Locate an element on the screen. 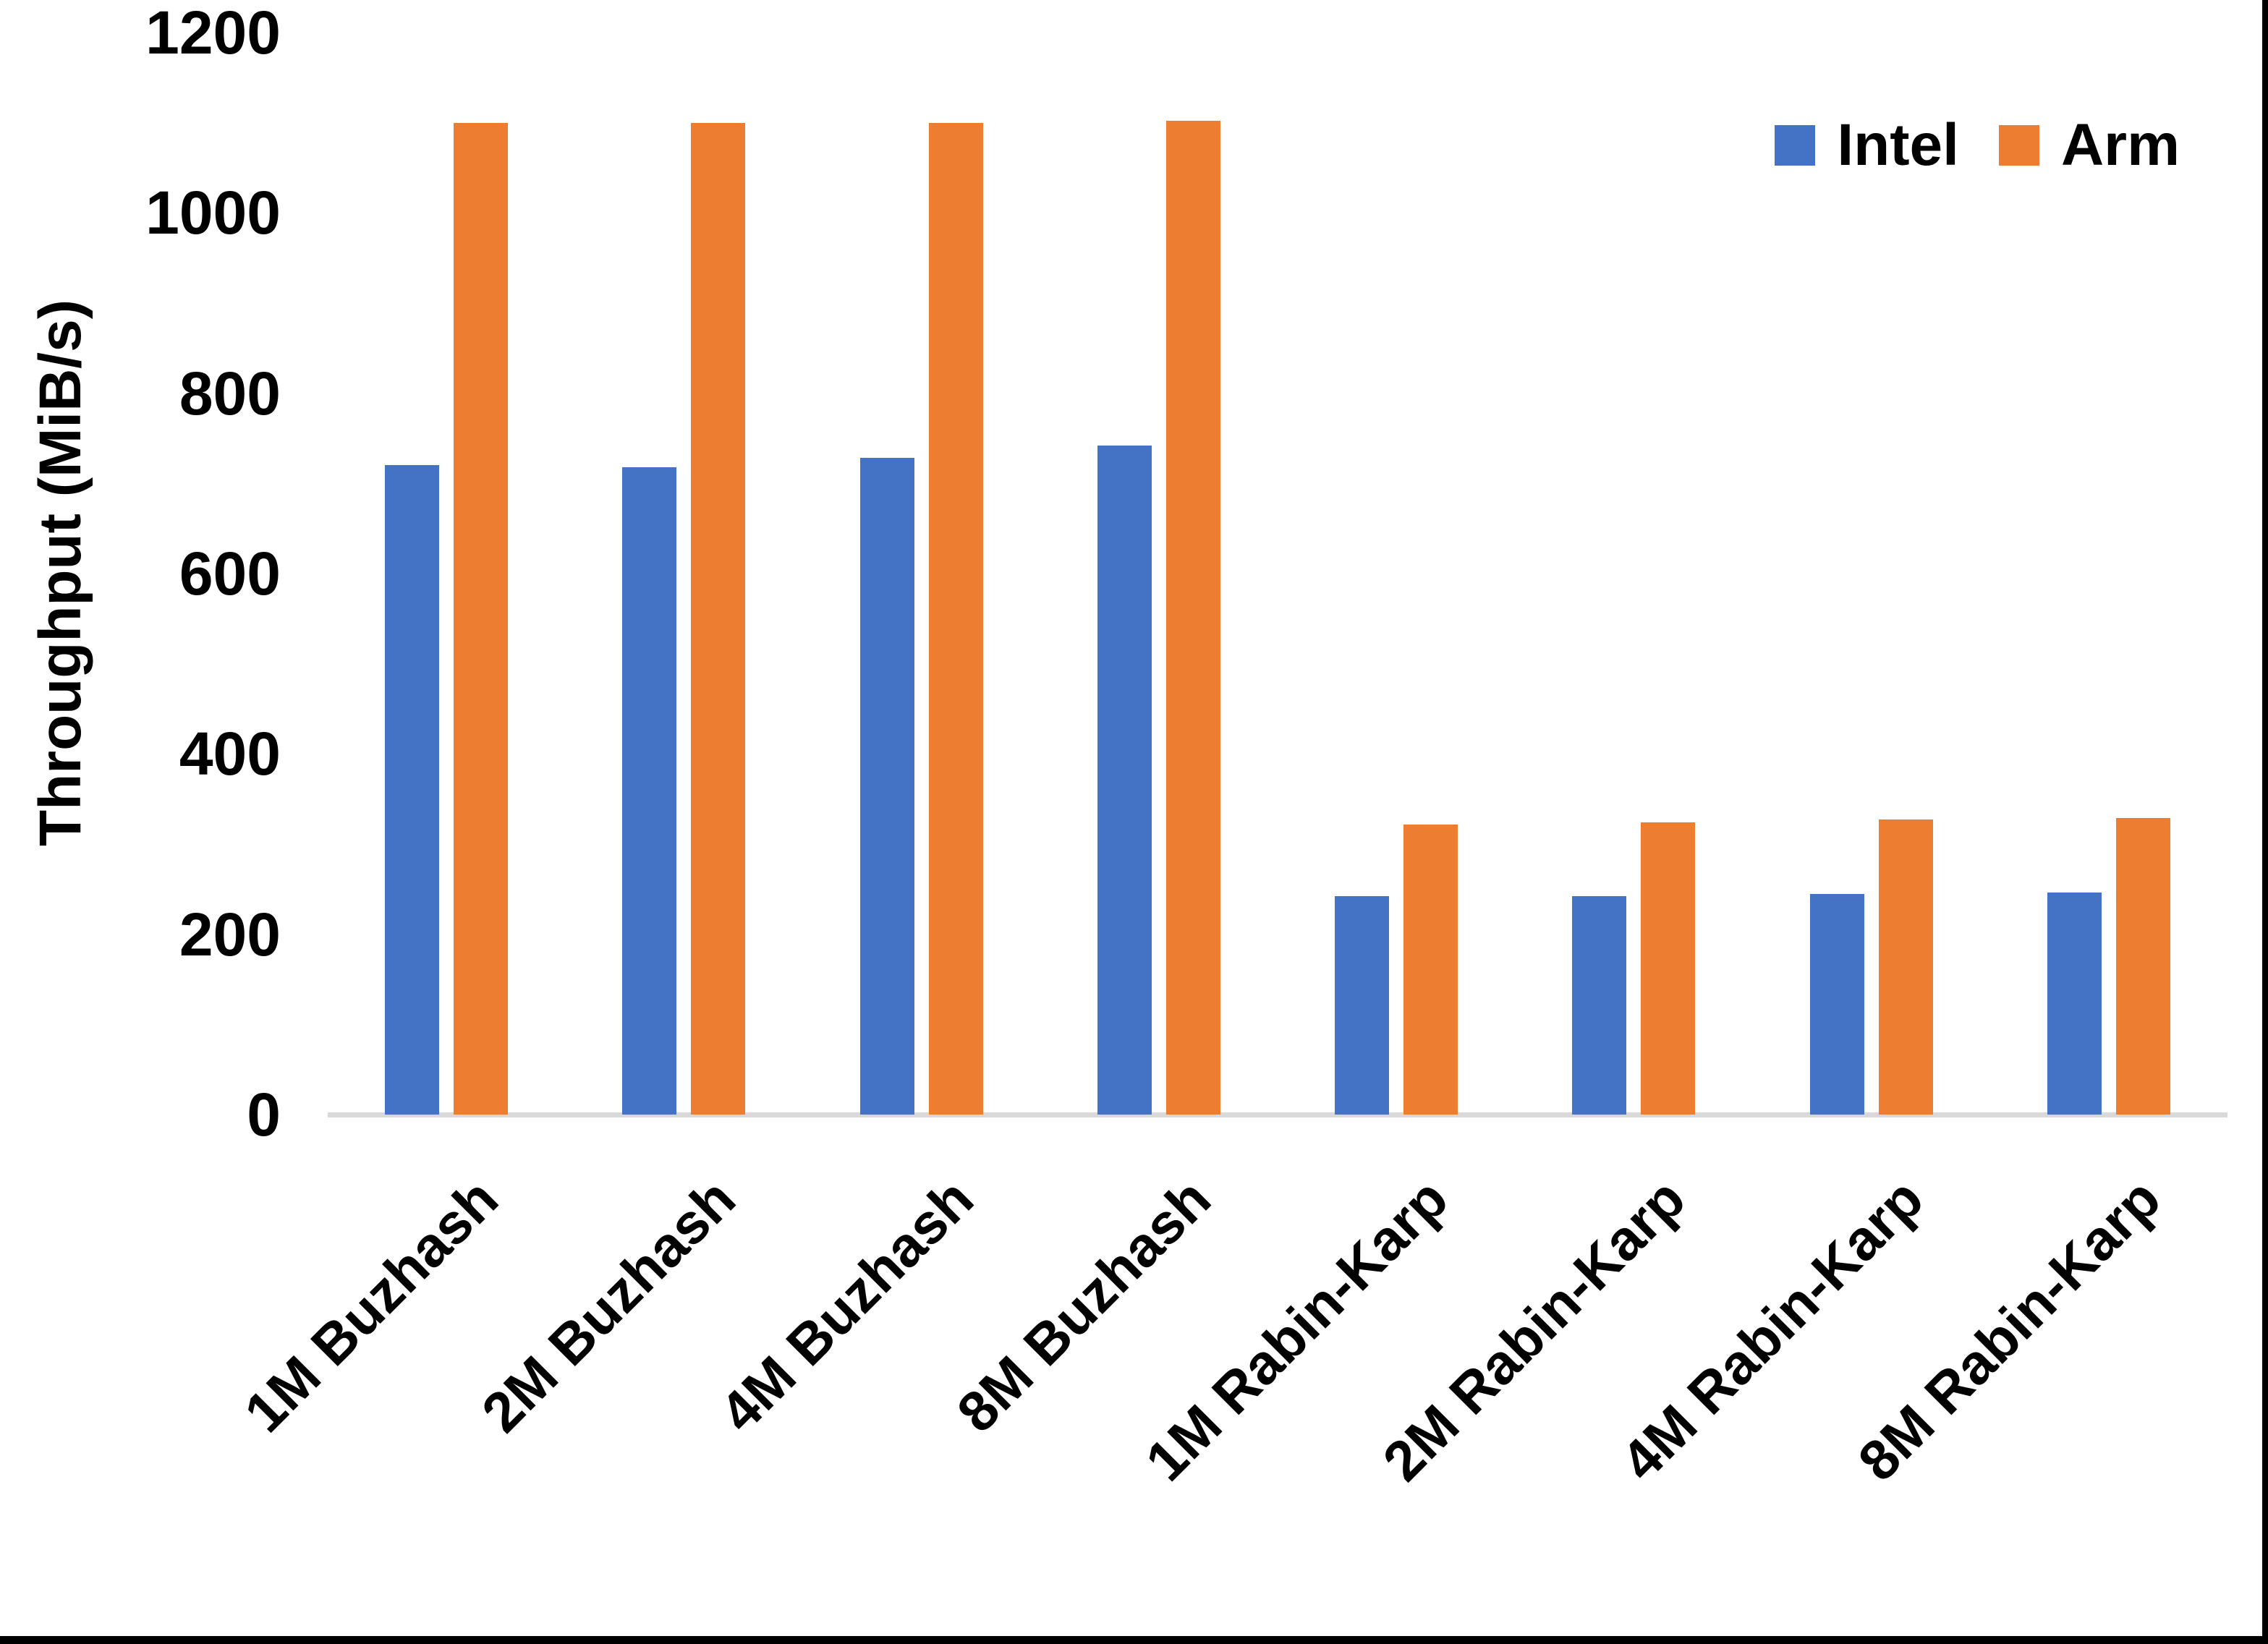 This screenshot has height=1644, width=2268. legend-item-intel: Intel is located at coordinates (1867, 145).